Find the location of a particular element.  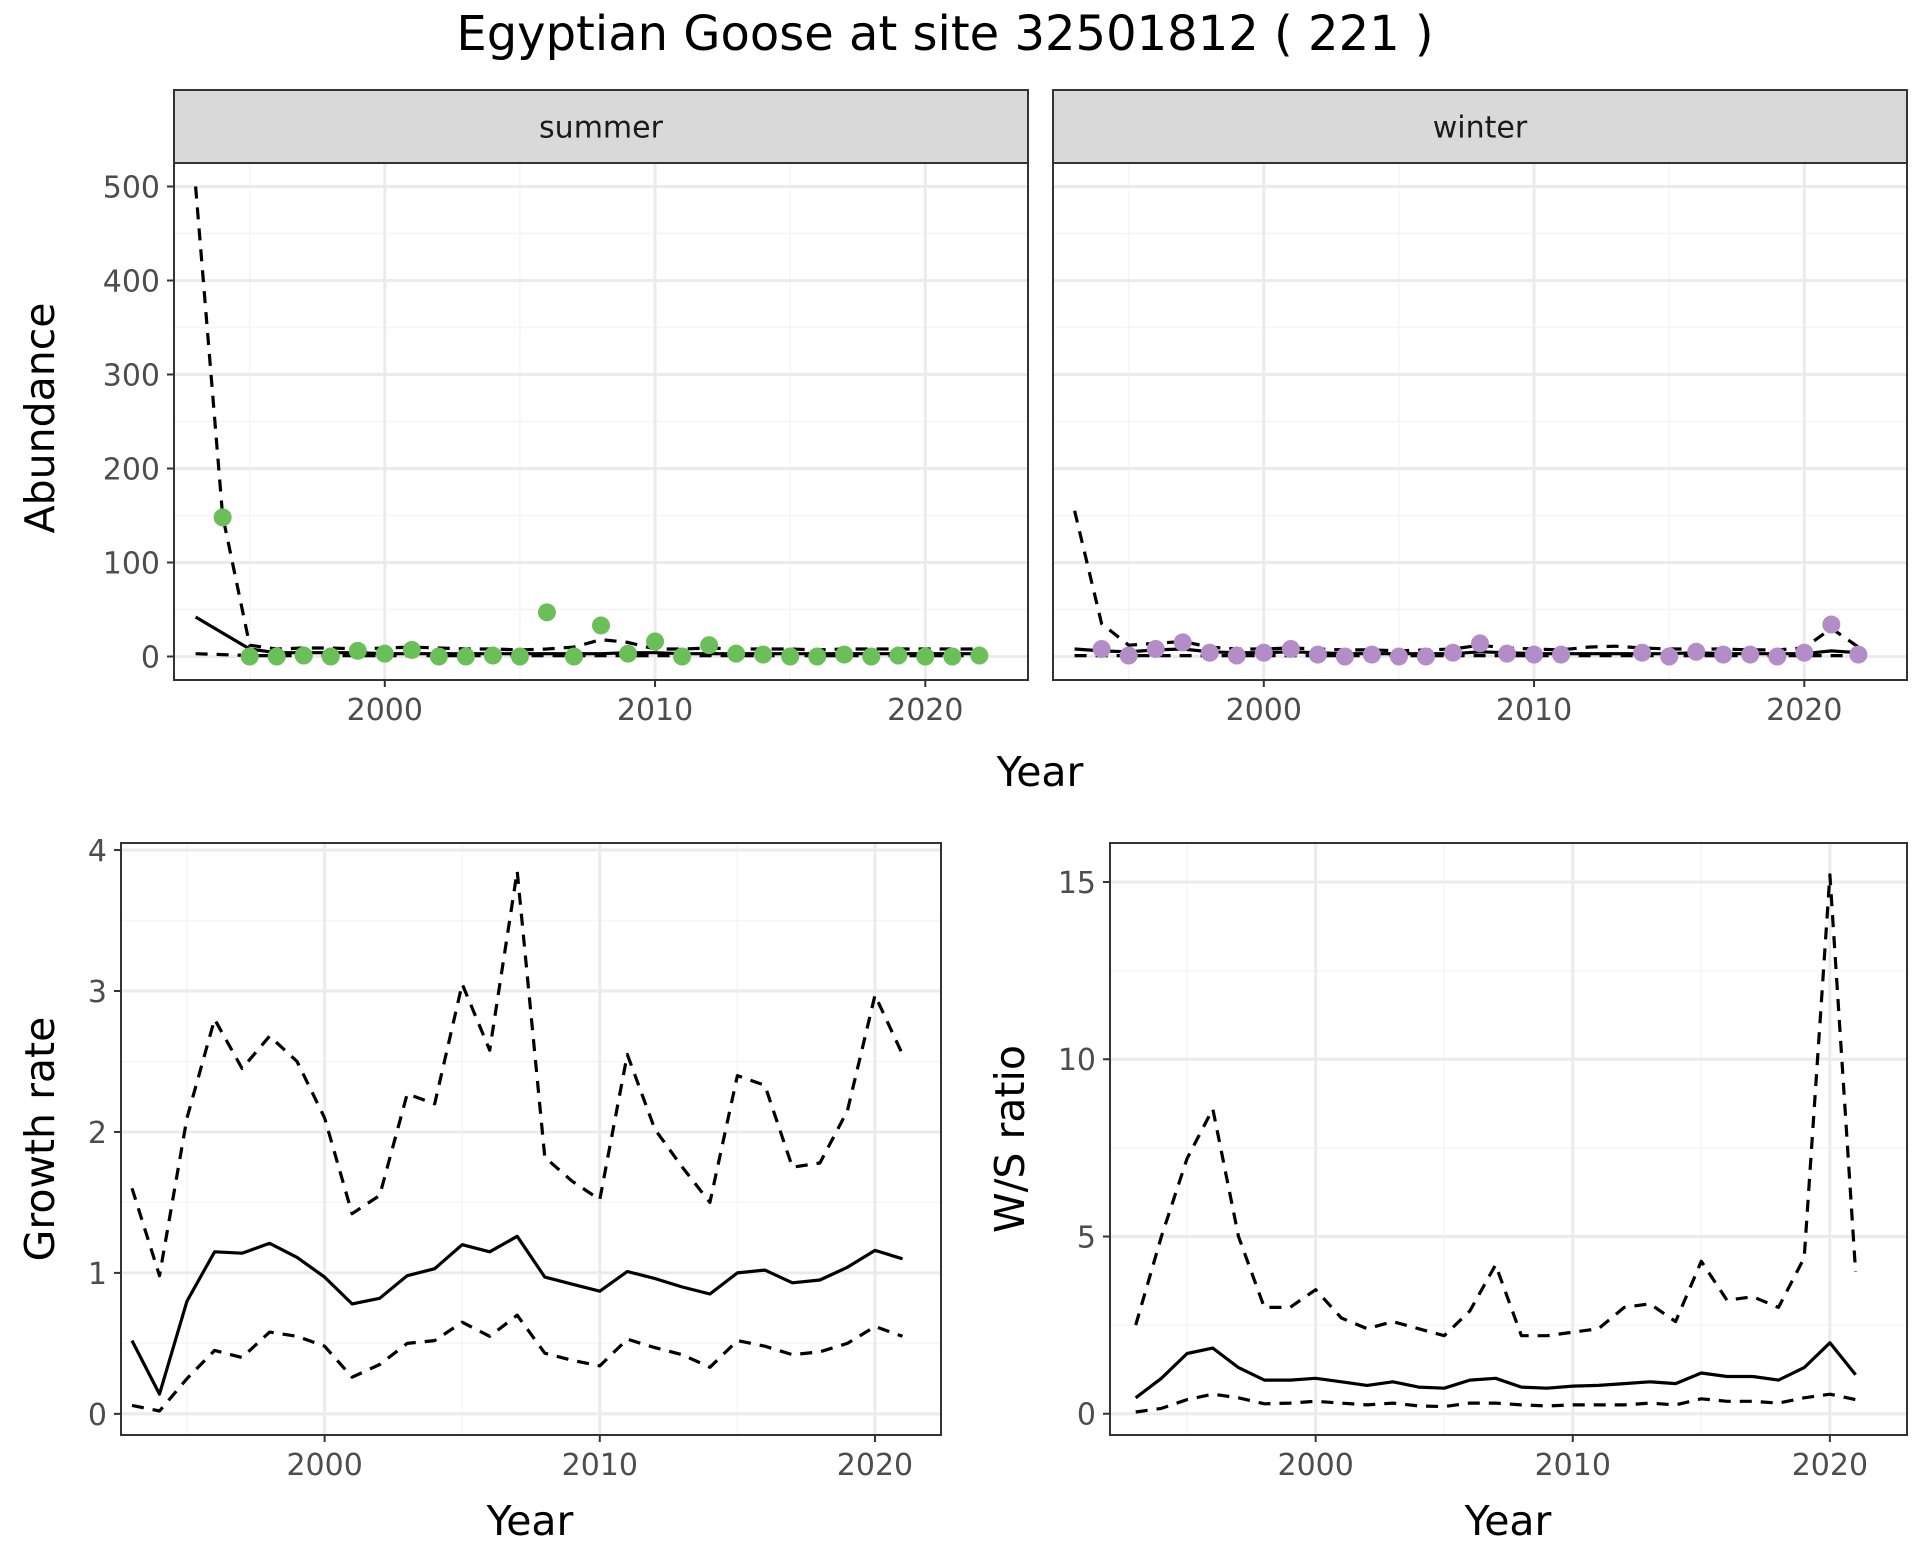

ratio-y-tick-label: 5 is located at coordinates (1086, 1237).